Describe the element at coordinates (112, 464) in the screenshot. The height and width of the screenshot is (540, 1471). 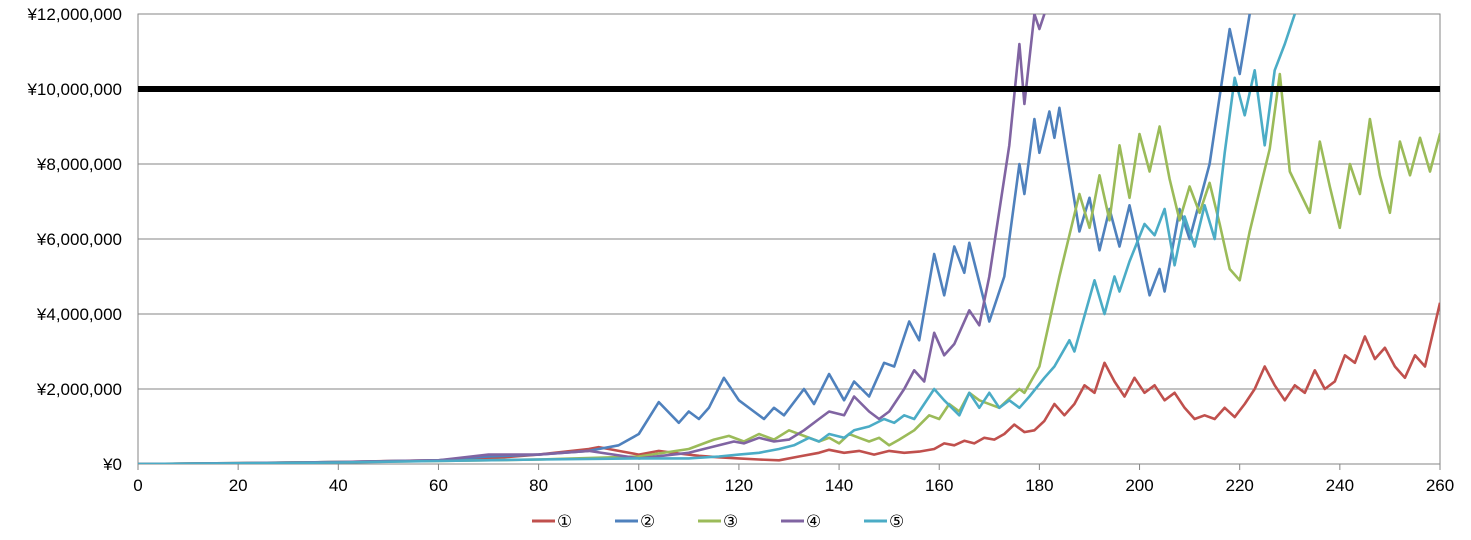
I see `y-tick-label: ¥0` at that location.